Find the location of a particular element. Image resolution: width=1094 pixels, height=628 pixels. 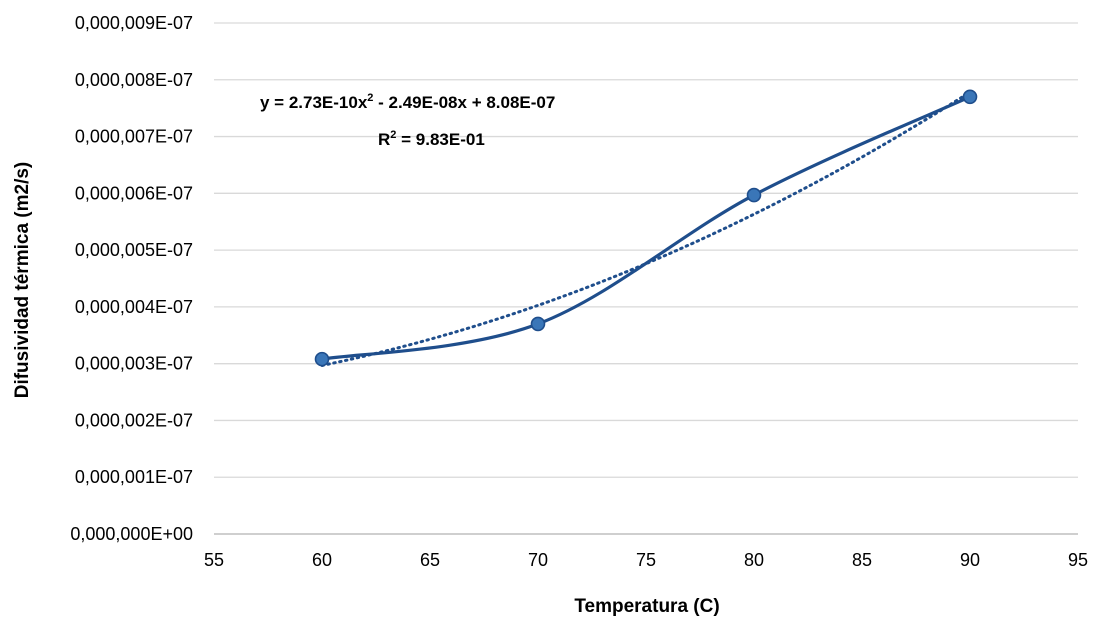

y-tick-label: 0,000,007E-07 is located at coordinates (134, 137).